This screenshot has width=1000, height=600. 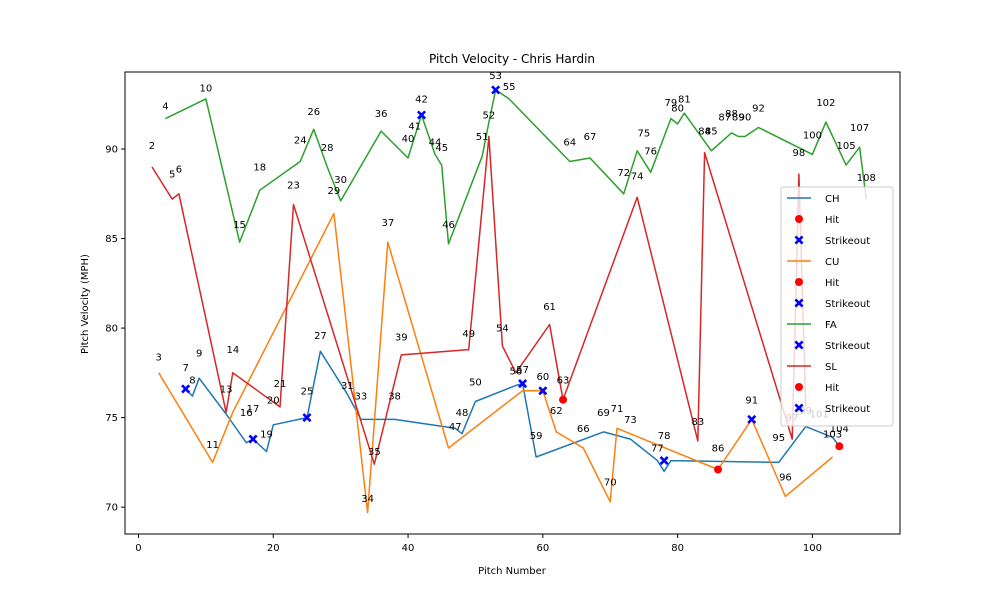 What do you see at coordinates (556, 411) in the screenshot?
I see `pitch-number-label: 62` at bounding box center [556, 411].